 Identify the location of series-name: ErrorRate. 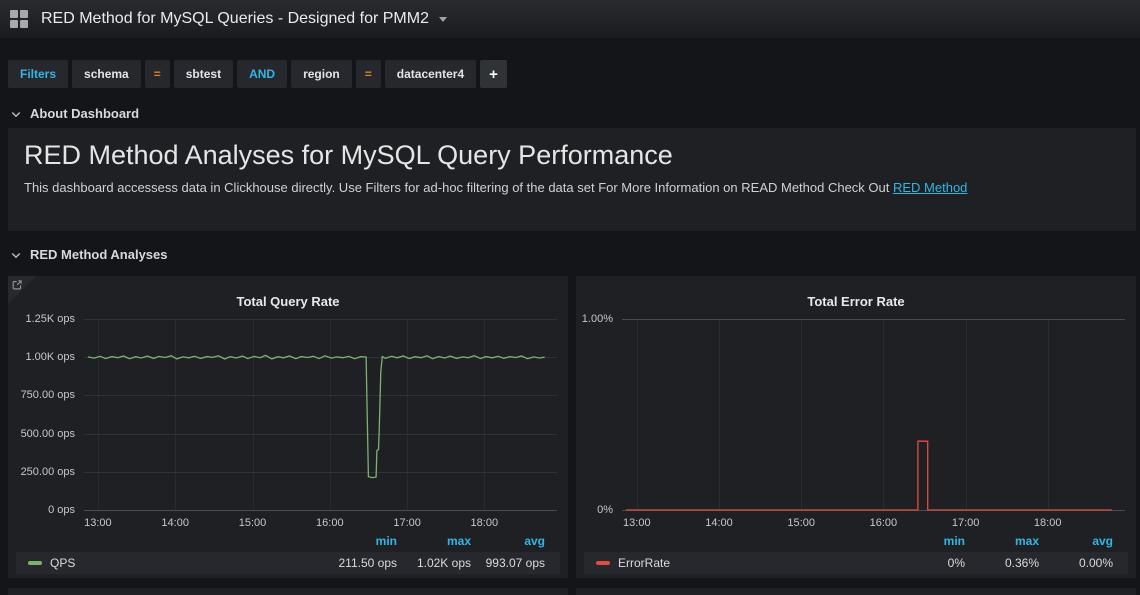
(644, 563).